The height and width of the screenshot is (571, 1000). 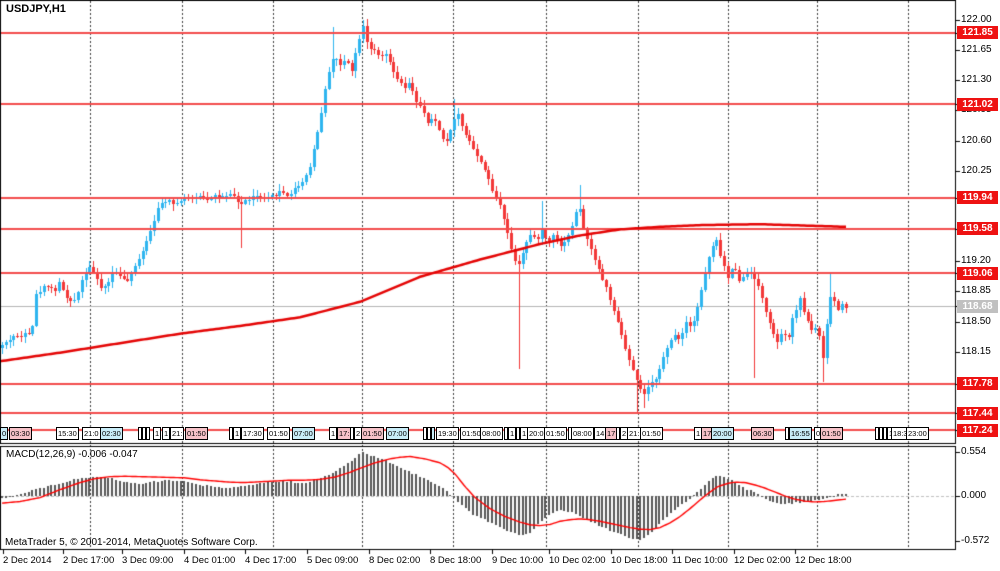 I want to click on event-flag-tag: 19:30, so click(x=447, y=433).